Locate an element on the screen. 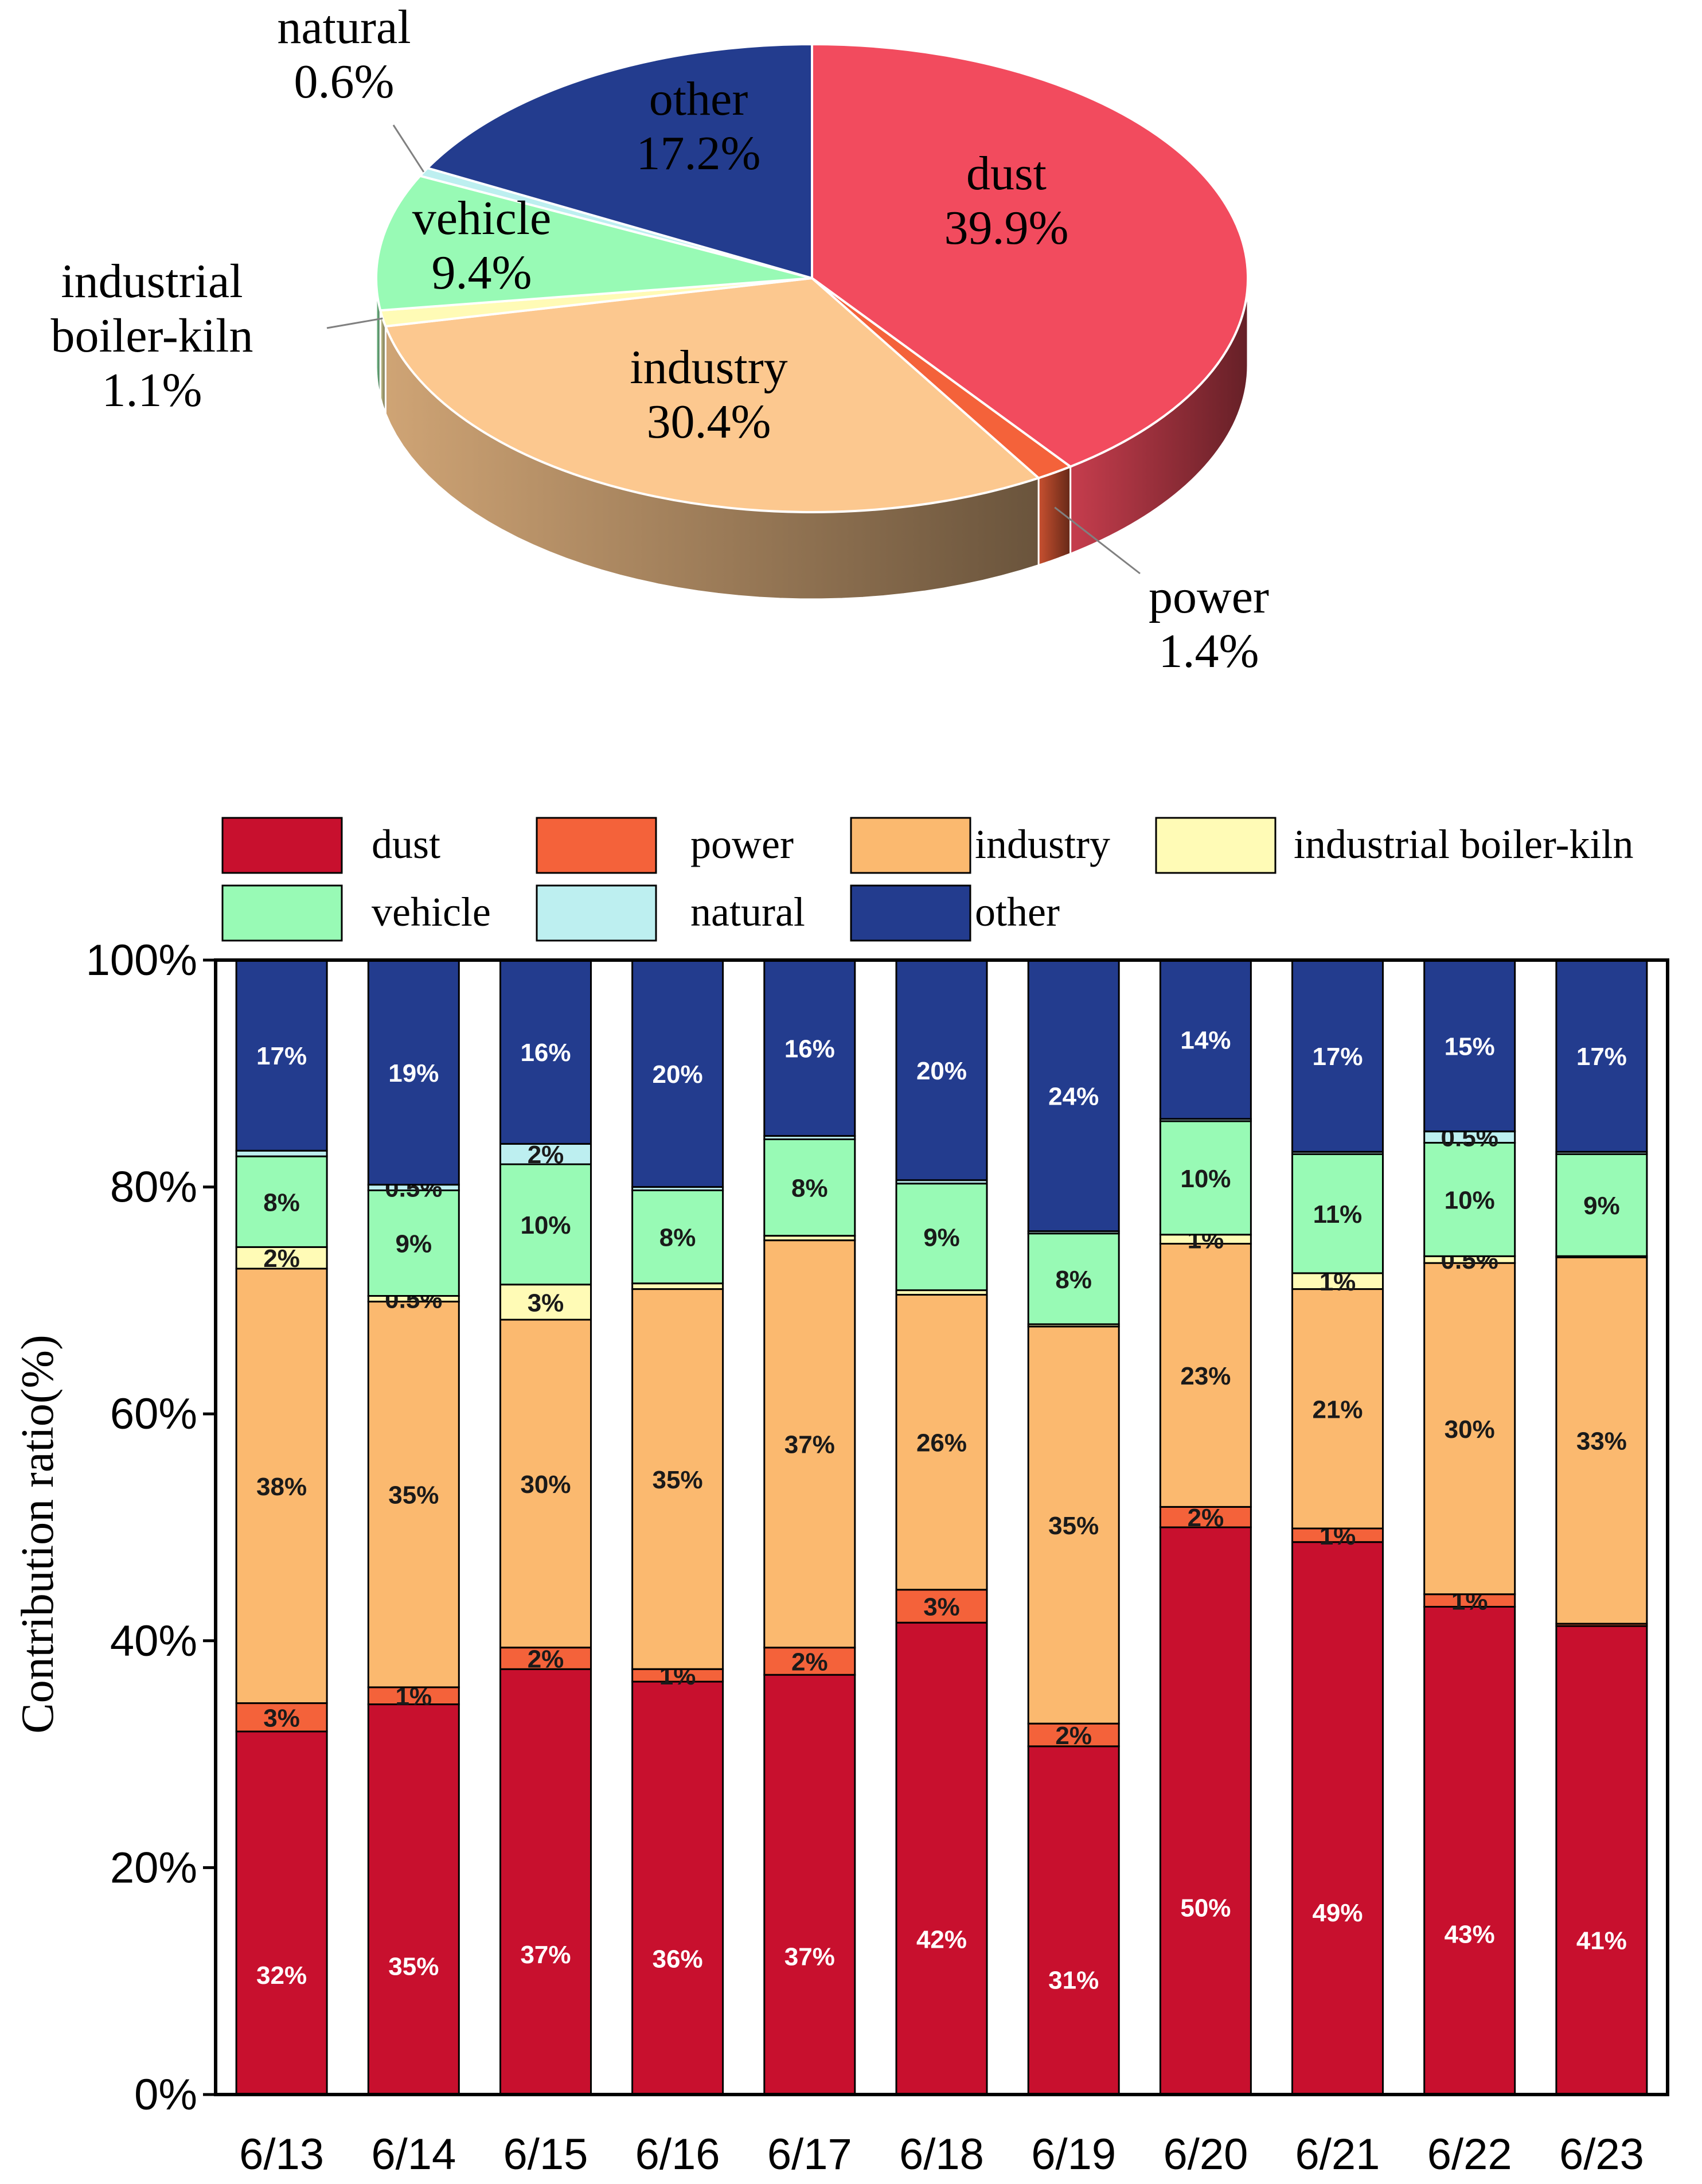 The image size is (1702, 2184). data-label-dust: 31% is located at coordinates (1073, 1981).